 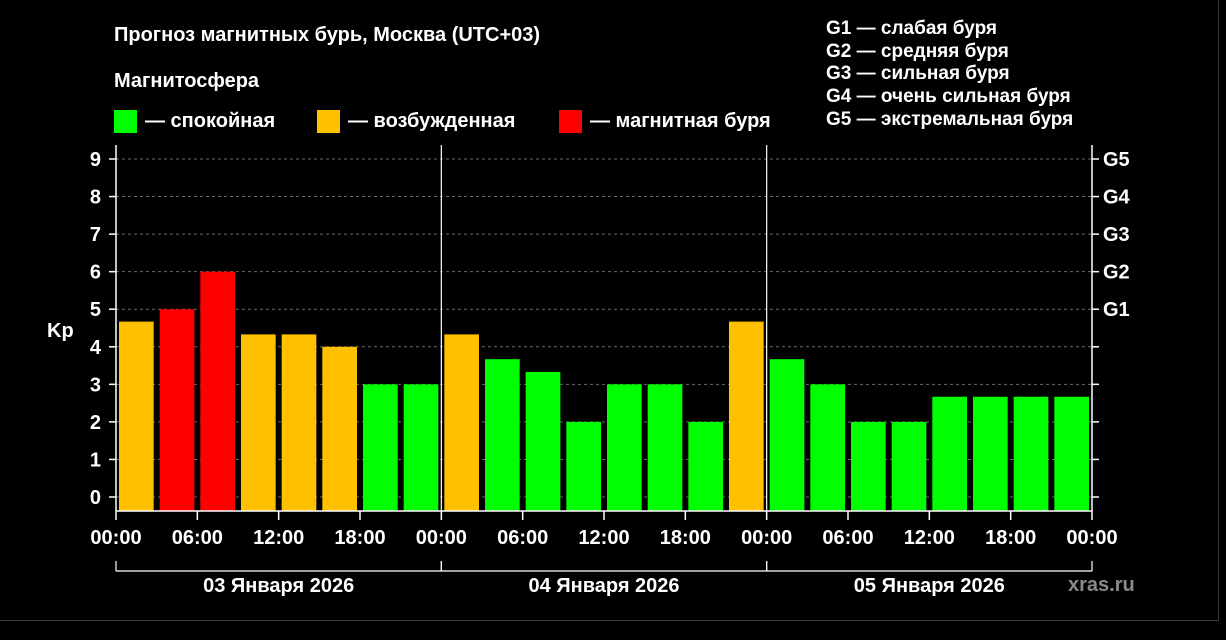 I want to click on legend-swatch-excited, so click(x=328, y=121).